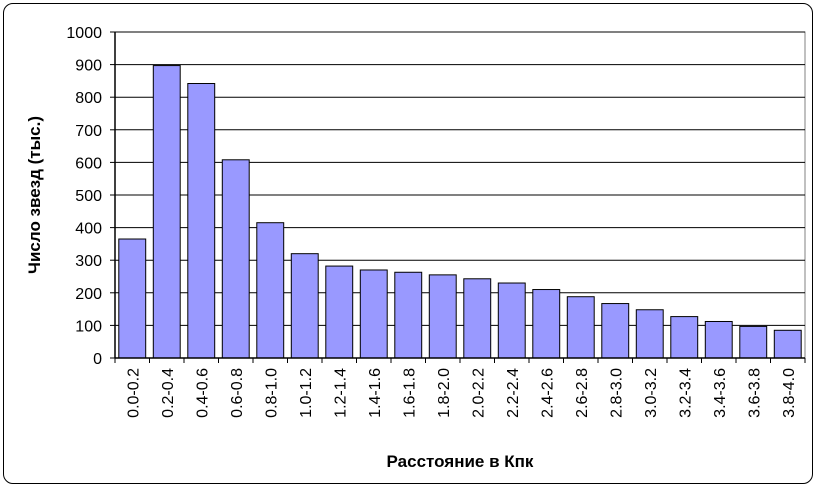 The height and width of the screenshot is (490, 819). I want to click on bar-1.0-1.2, so click(304, 306).